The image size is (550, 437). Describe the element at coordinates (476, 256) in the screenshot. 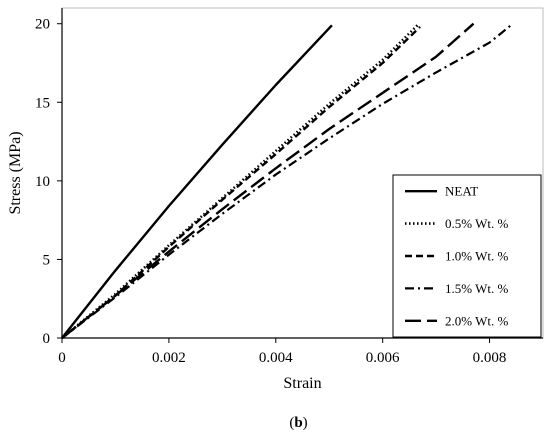

I see `legend-label-3: 1.0% Wt. %` at that location.